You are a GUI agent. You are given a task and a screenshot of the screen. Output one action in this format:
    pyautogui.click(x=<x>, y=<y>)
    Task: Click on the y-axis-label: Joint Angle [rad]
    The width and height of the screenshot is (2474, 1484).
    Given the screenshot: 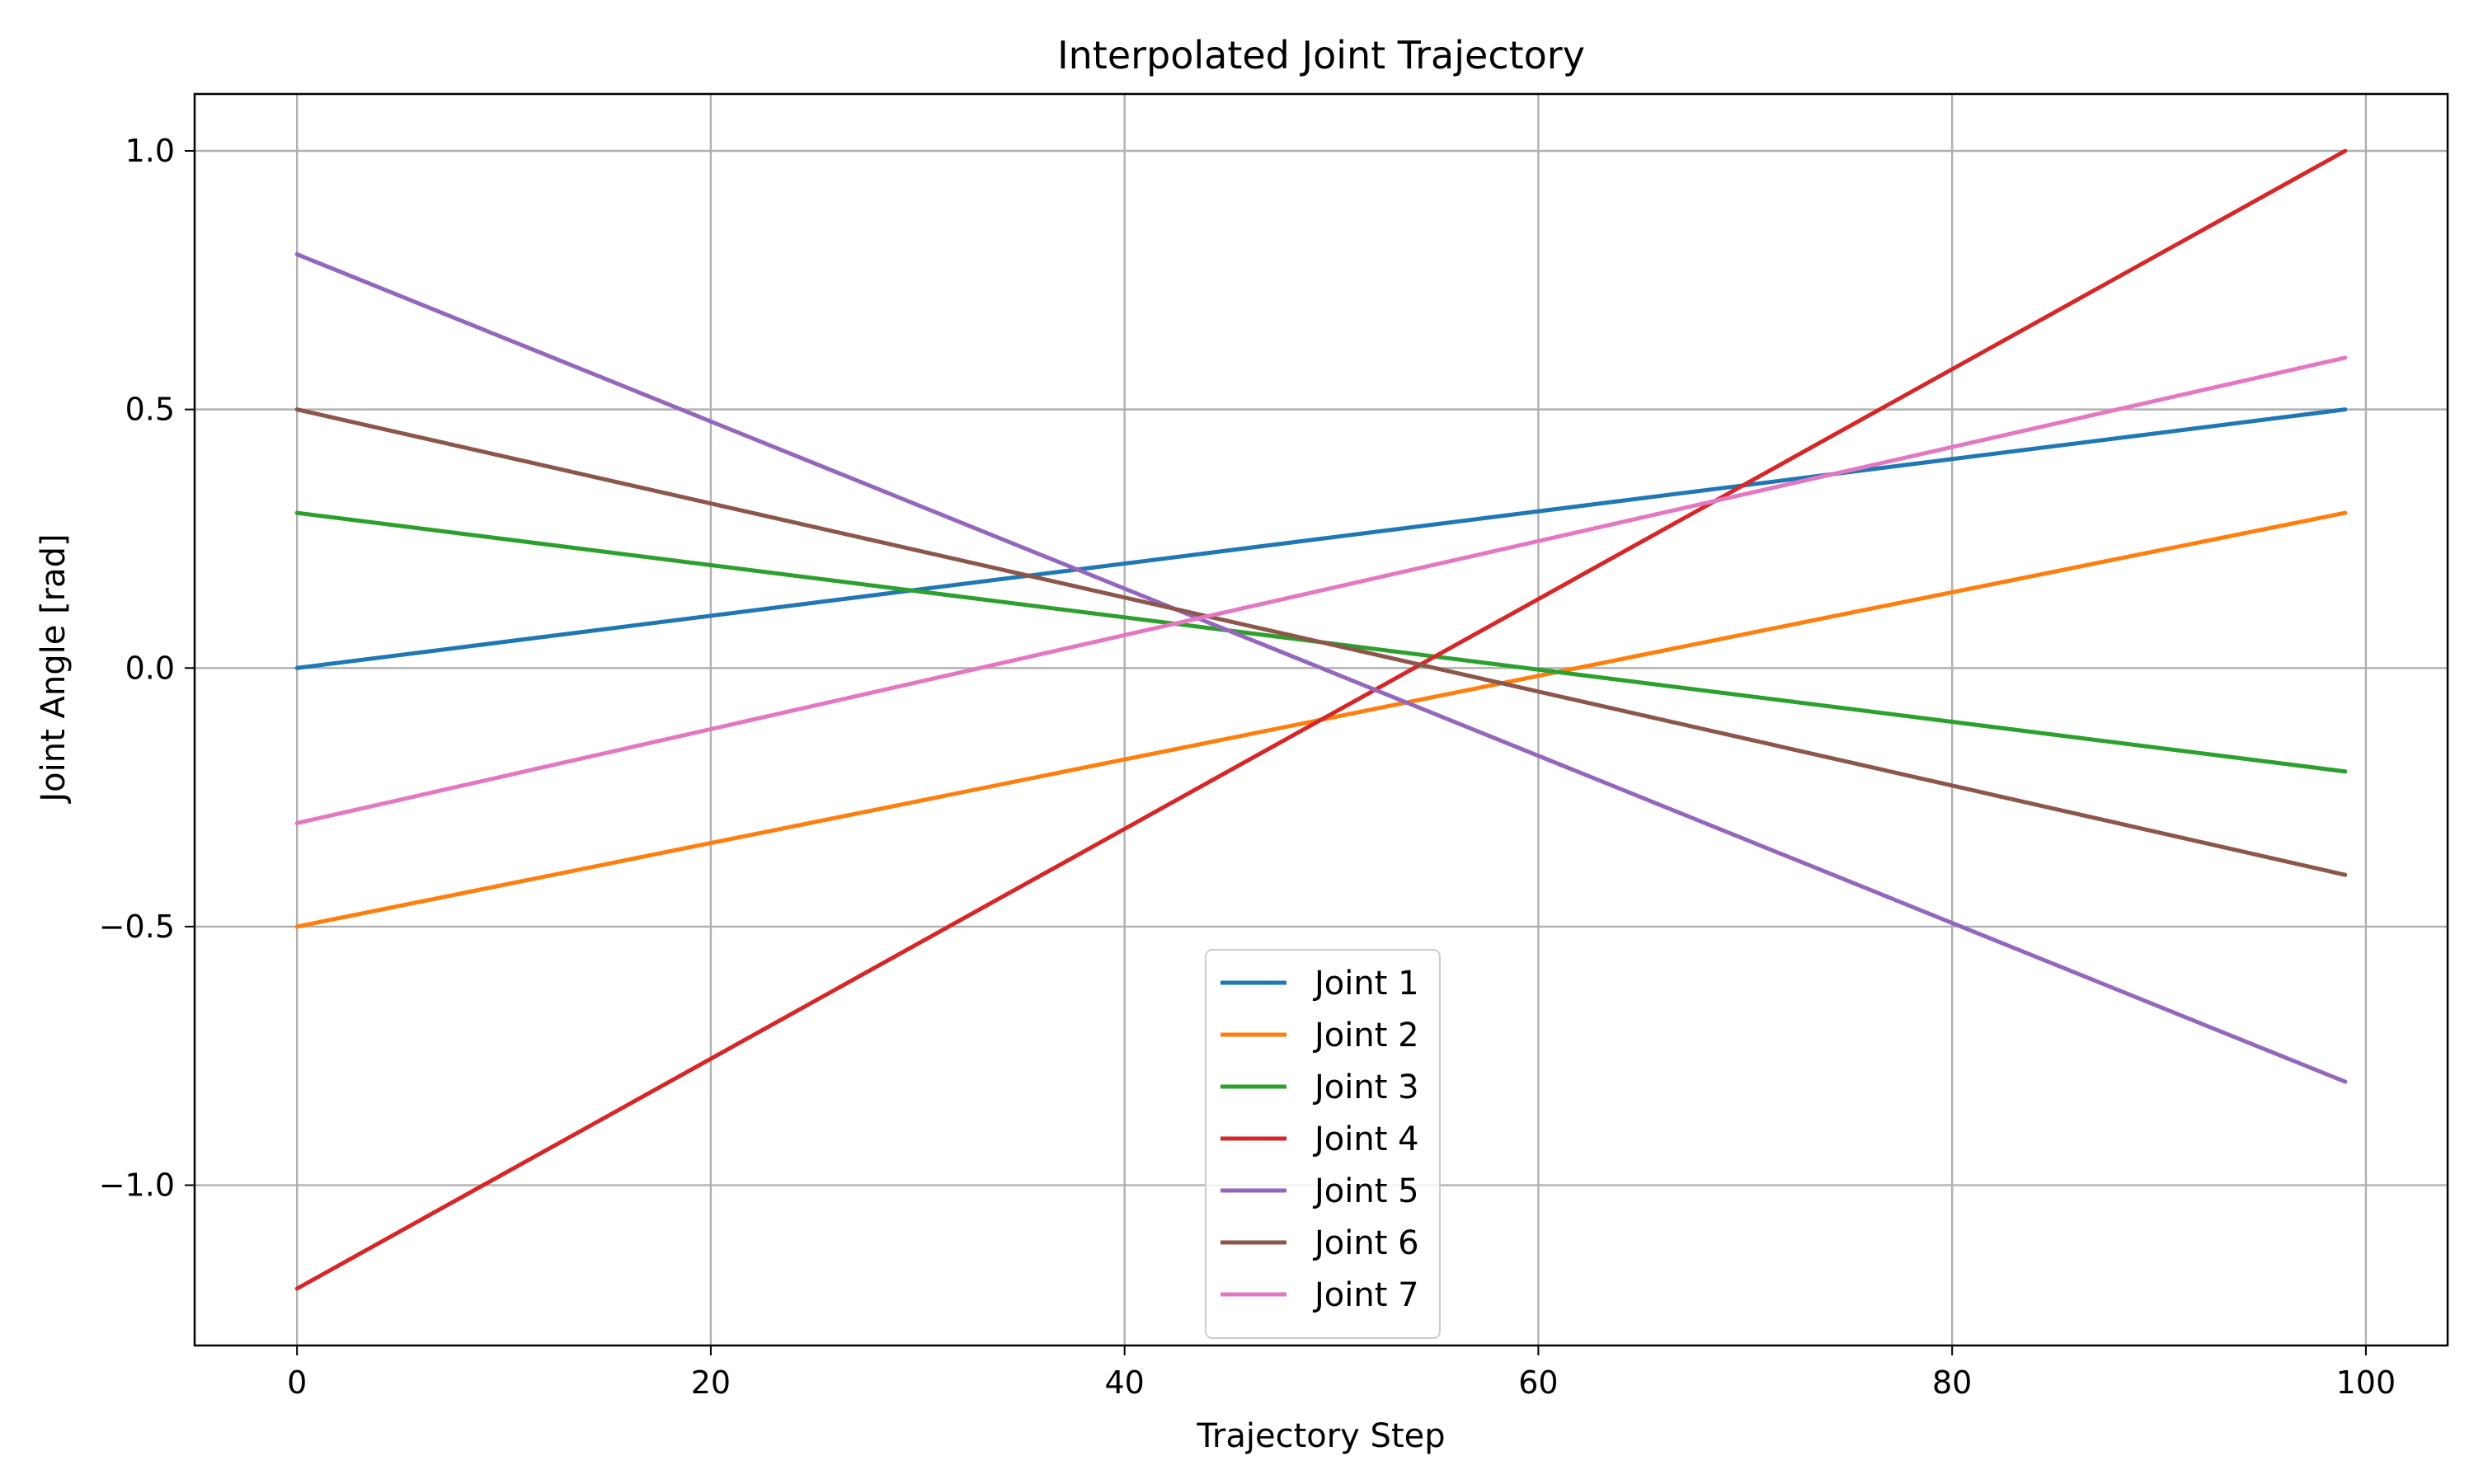 What is the action you would take?
    pyautogui.click(x=54, y=668)
    